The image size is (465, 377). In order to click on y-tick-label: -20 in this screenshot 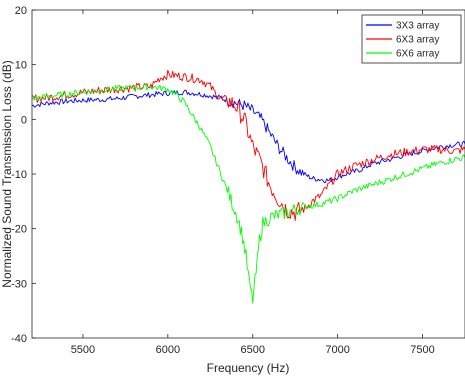, I will do `click(19, 230)`.